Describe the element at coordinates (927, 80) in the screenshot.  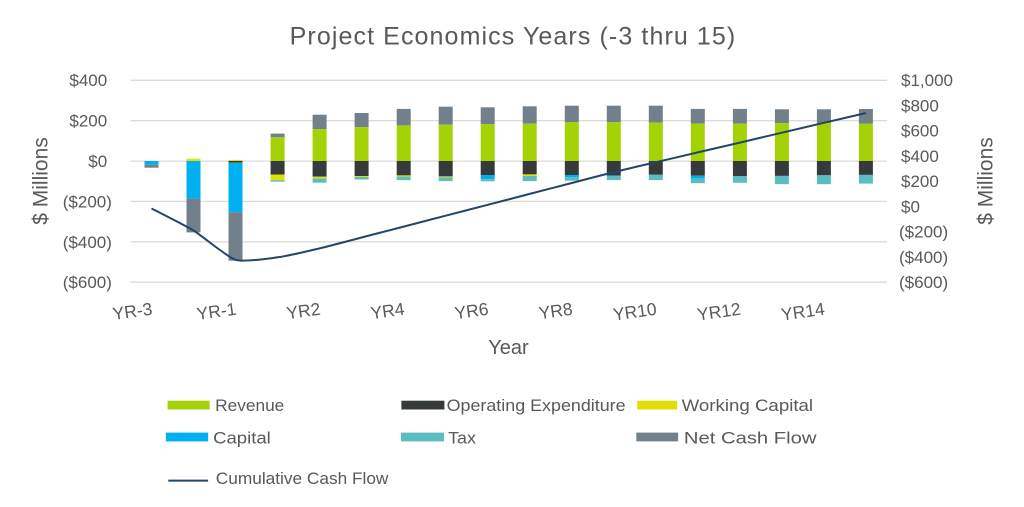
I see `svg-text: $1,000` at that location.